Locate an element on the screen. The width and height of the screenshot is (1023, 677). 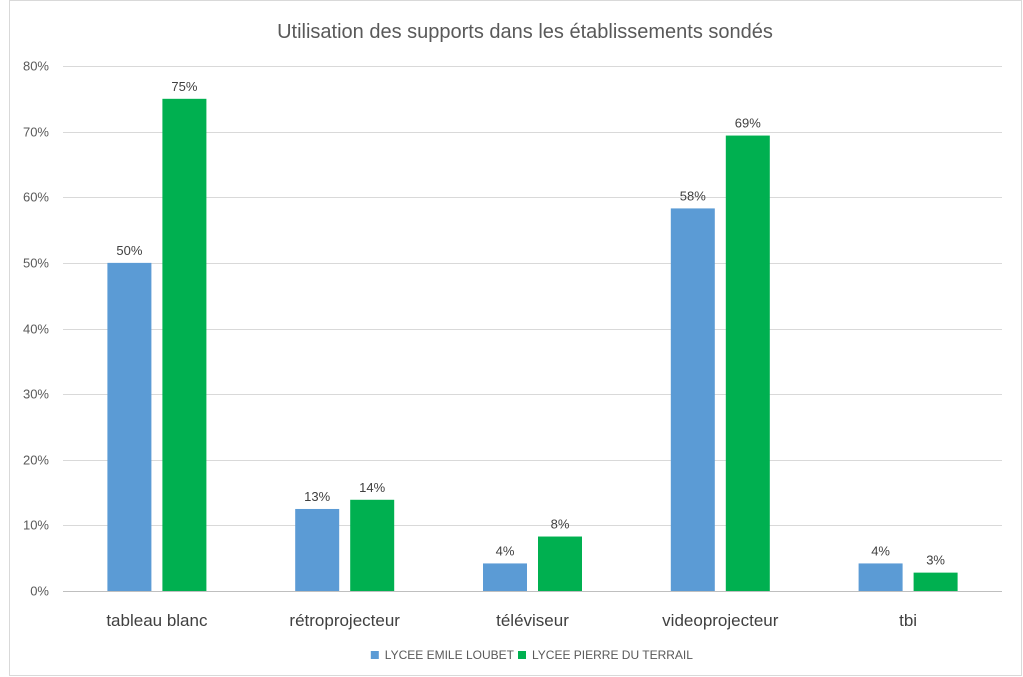
data-label: 75% is located at coordinates (184, 86).